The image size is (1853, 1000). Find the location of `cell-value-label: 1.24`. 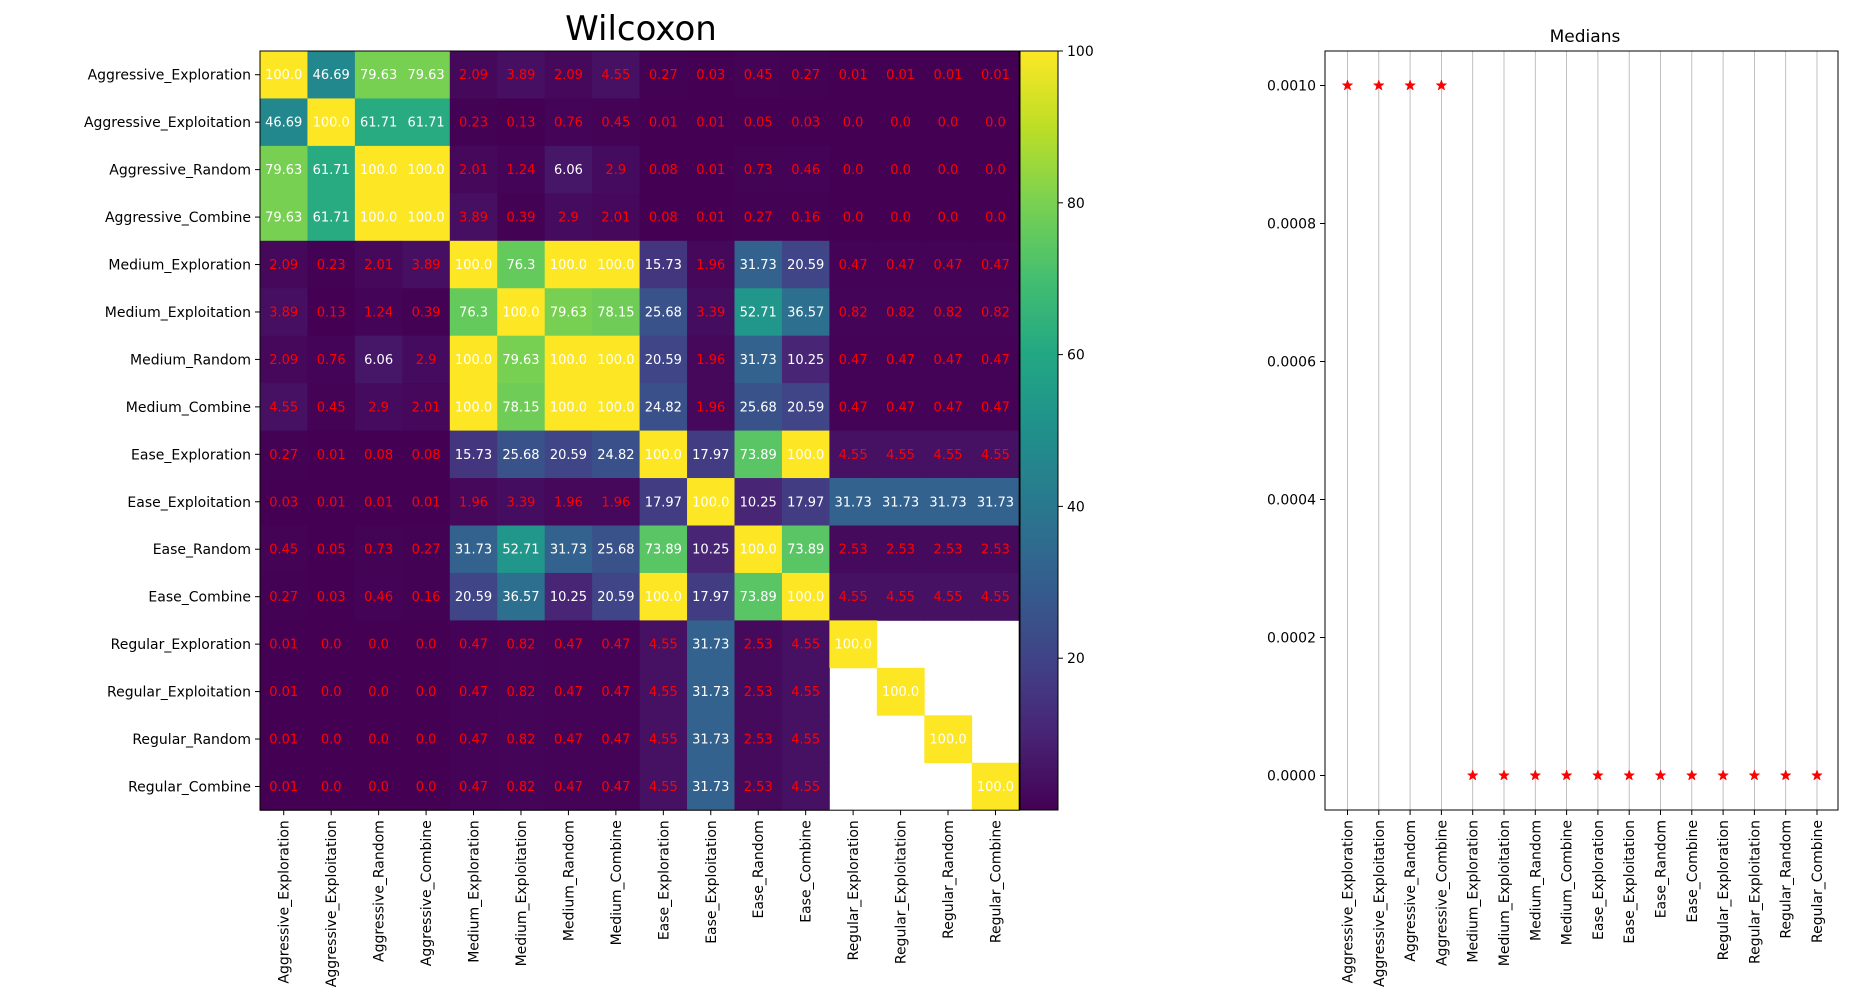

cell-value-label: 1.24 is located at coordinates (378, 312).